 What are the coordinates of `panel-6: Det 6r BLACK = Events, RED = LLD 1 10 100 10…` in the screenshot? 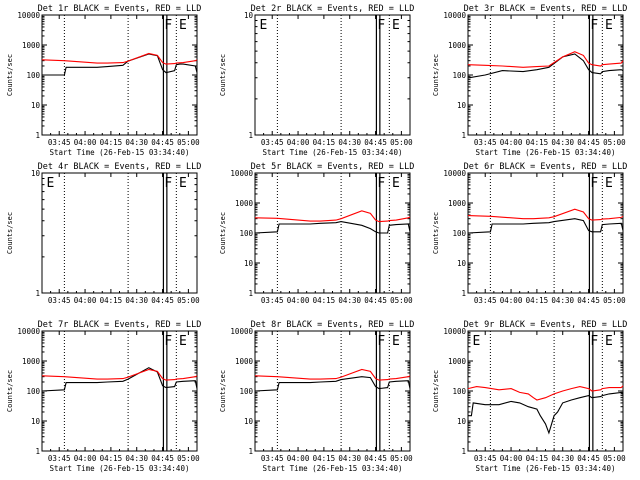 It's located at (529, 233).